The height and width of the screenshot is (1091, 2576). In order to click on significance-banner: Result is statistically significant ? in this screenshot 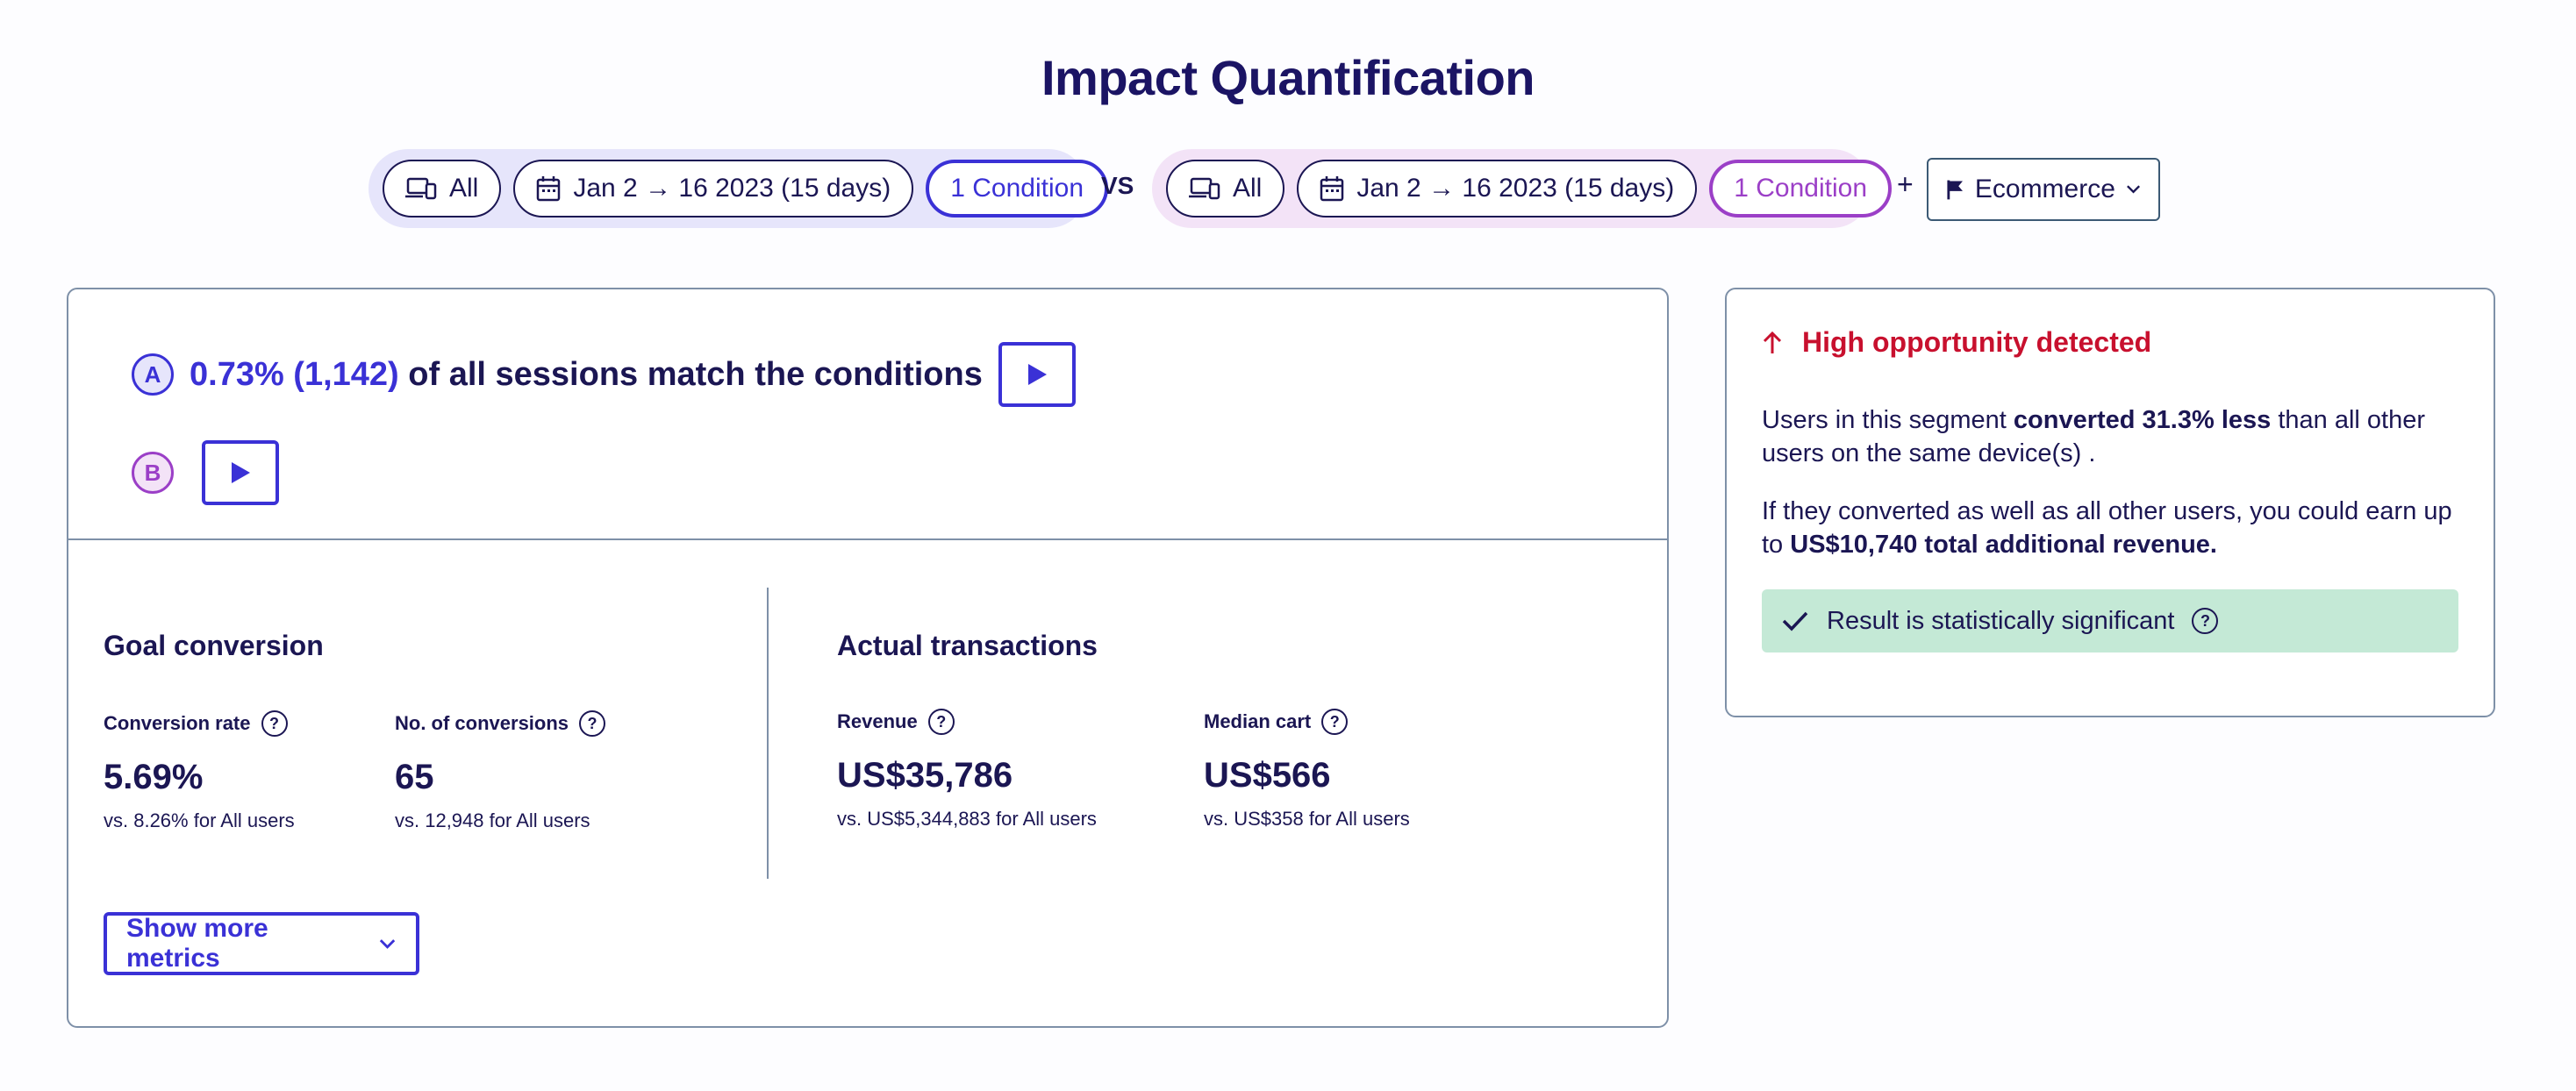, I will do `click(2110, 620)`.